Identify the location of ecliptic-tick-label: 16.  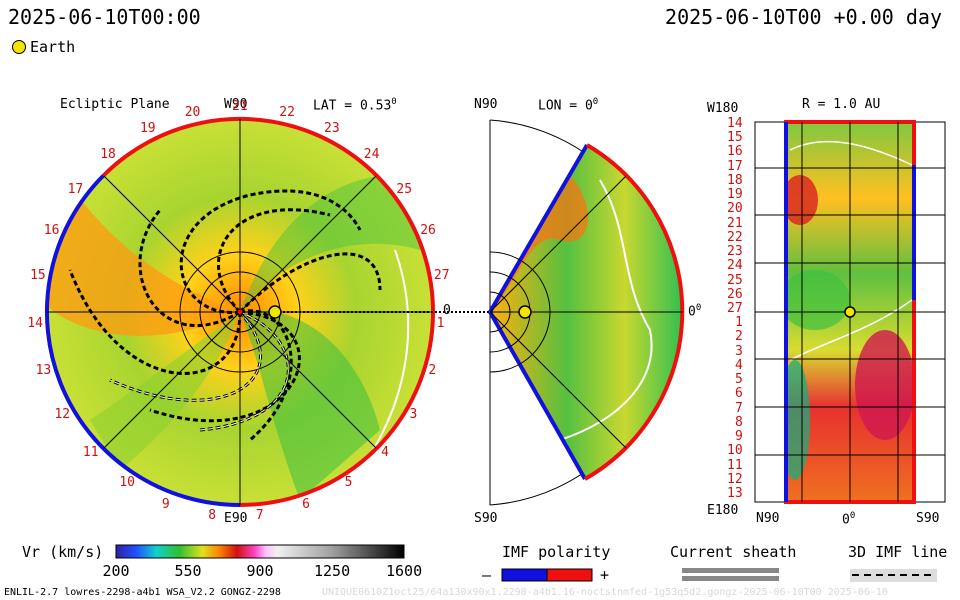
(51, 230).